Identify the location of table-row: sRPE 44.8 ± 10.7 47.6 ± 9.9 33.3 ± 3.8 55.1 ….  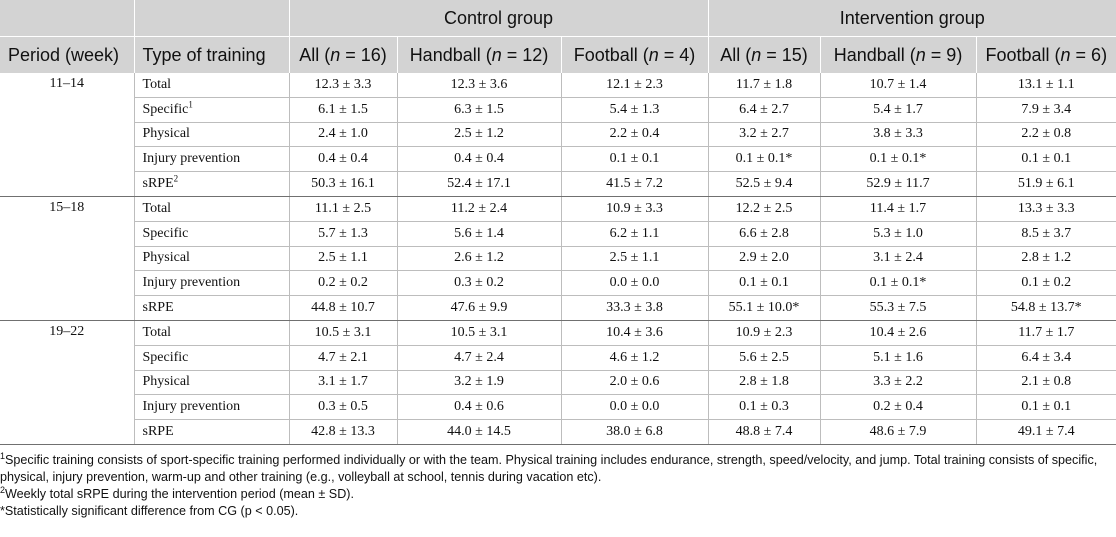
(558, 308).